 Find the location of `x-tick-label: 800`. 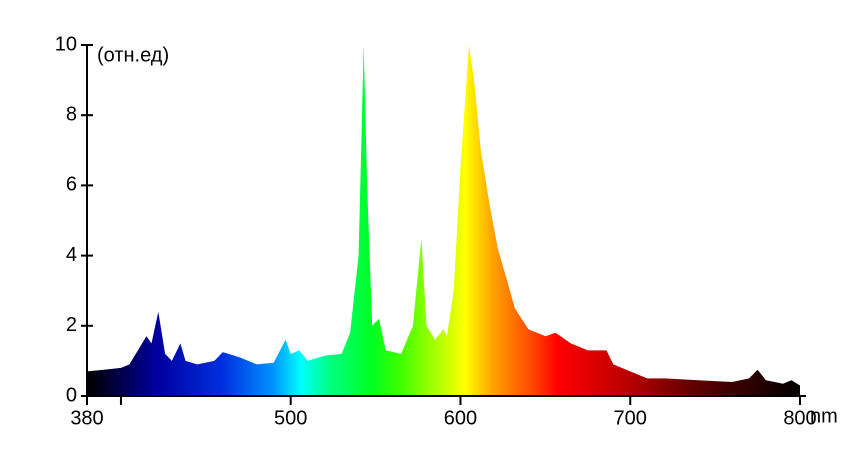

x-tick-label: 800 is located at coordinates (799, 418).